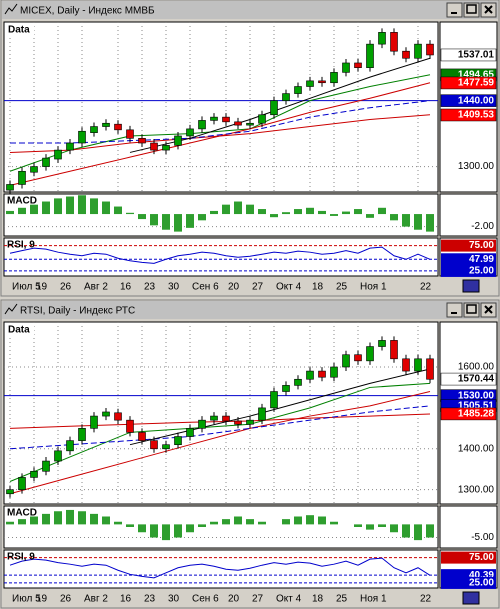 Image resolution: width=500 pixels, height=609 pixels. I want to click on rsi-tag-label: 25.00, so click(481, 583).